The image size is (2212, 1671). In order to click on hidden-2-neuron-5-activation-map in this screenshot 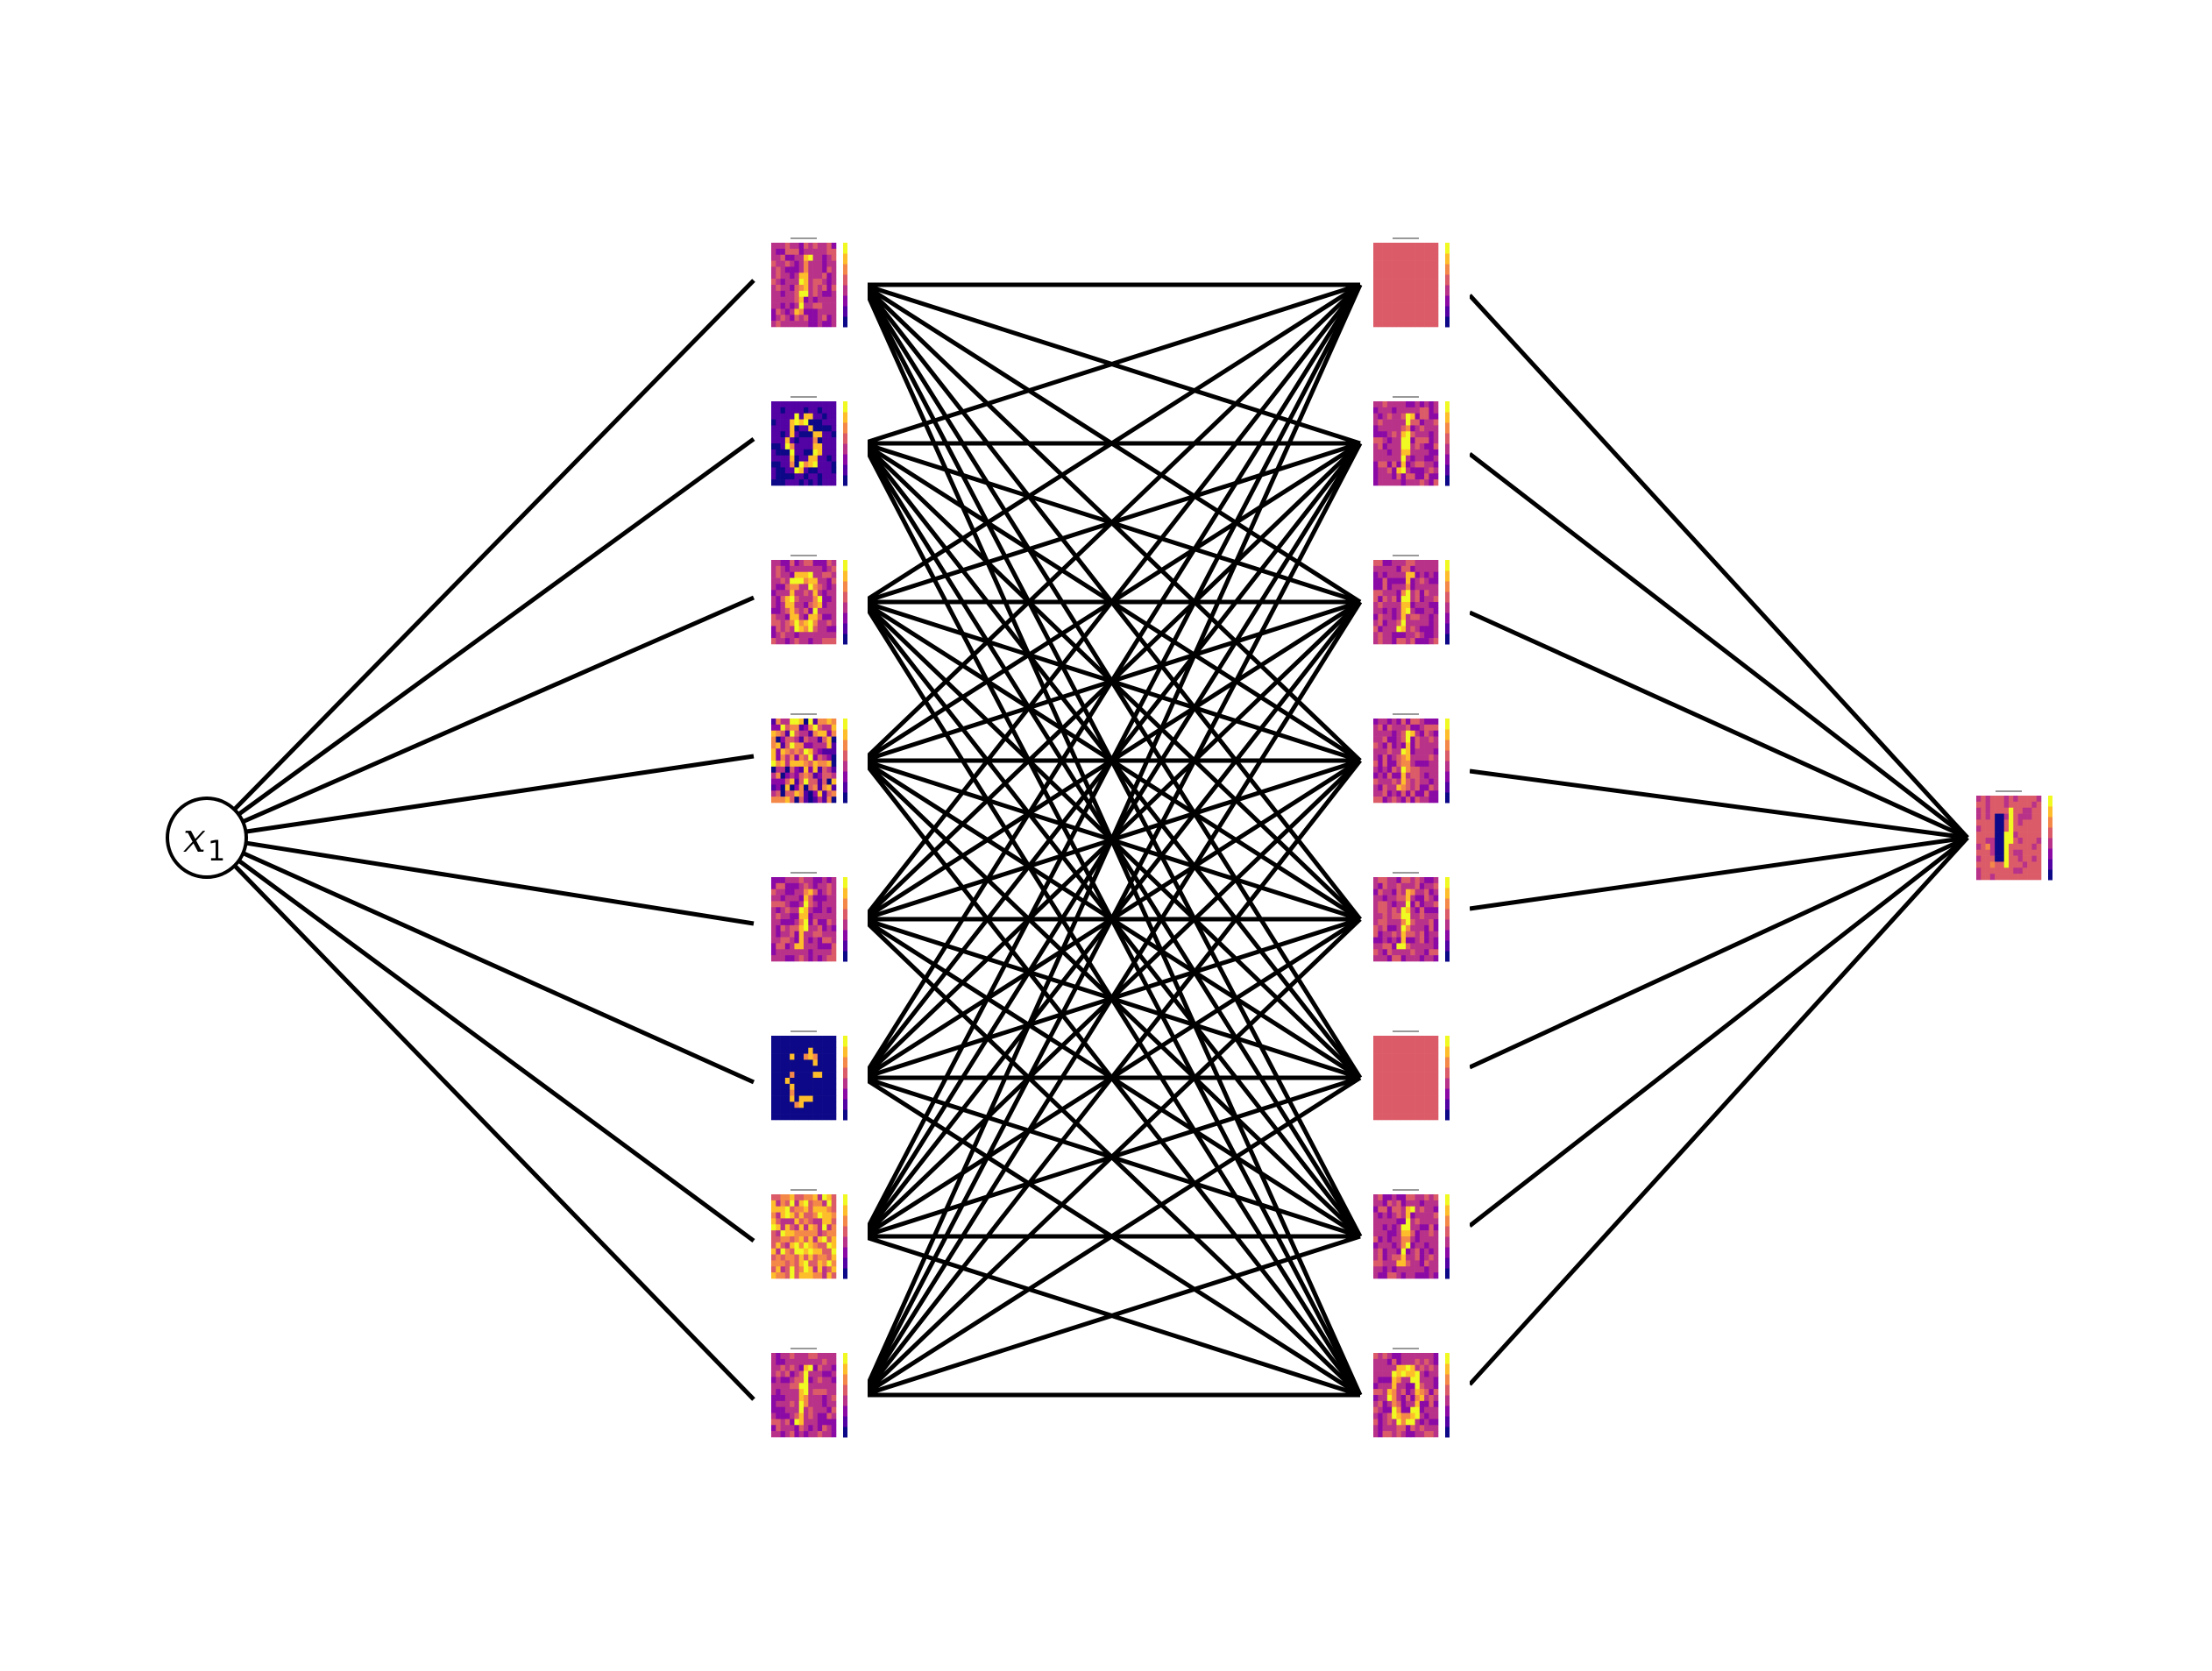, I will do `click(1418, 922)`.